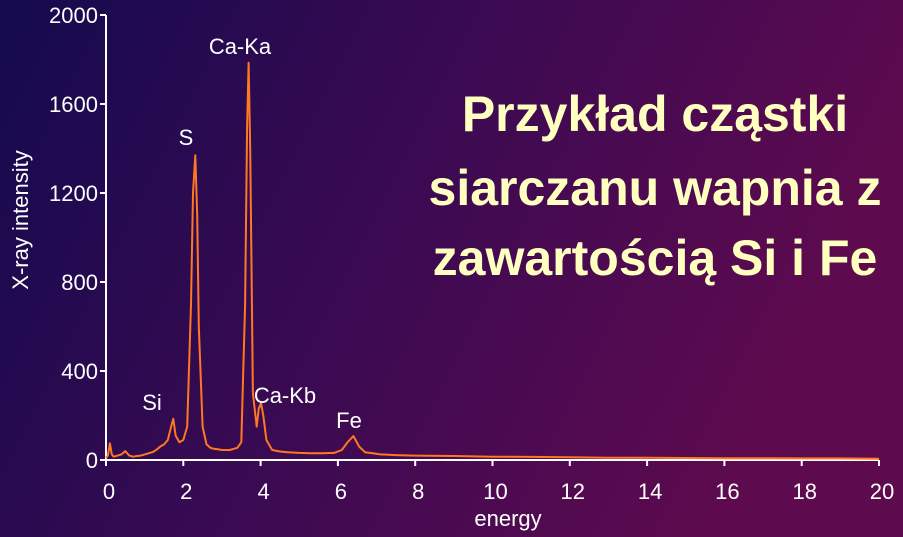  What do you see at coordinates (349, 420) in the screenshot?
I see `peak-label: Fe` at bounding box center [349, 420].